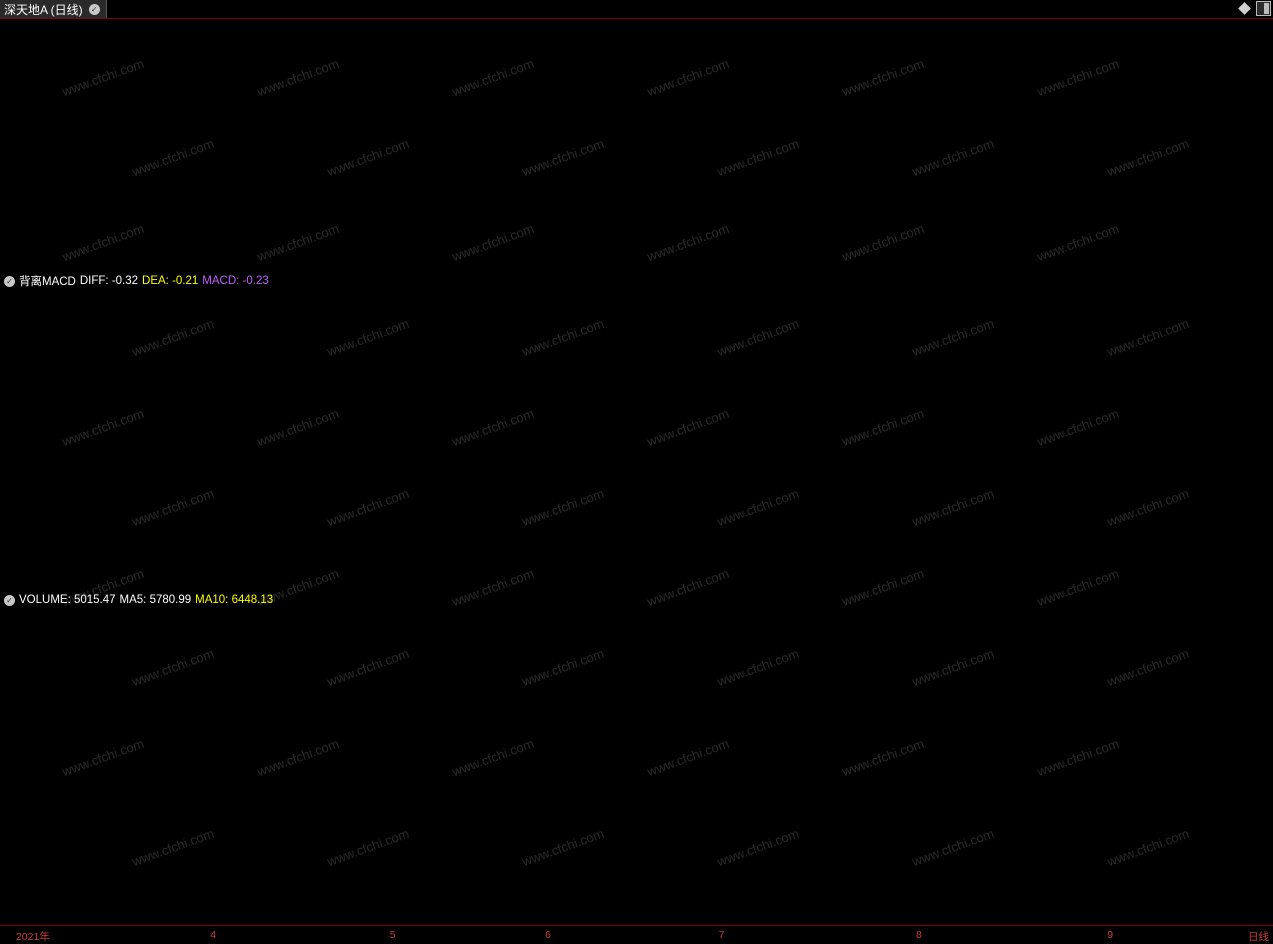 The width and height of the screenshot is (1273, 944). What do you see at coordinates (155, 600) in the screenshot?
I see `volume-ma5-value: MA5: 5780.99` at bounding box center [155, 600].